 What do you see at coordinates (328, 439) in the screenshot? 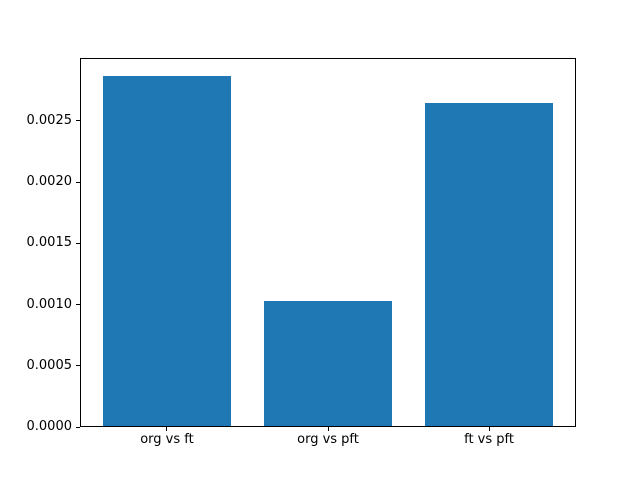
I see `x-tick-label: org vs pft` at bounding box center [328, 439].